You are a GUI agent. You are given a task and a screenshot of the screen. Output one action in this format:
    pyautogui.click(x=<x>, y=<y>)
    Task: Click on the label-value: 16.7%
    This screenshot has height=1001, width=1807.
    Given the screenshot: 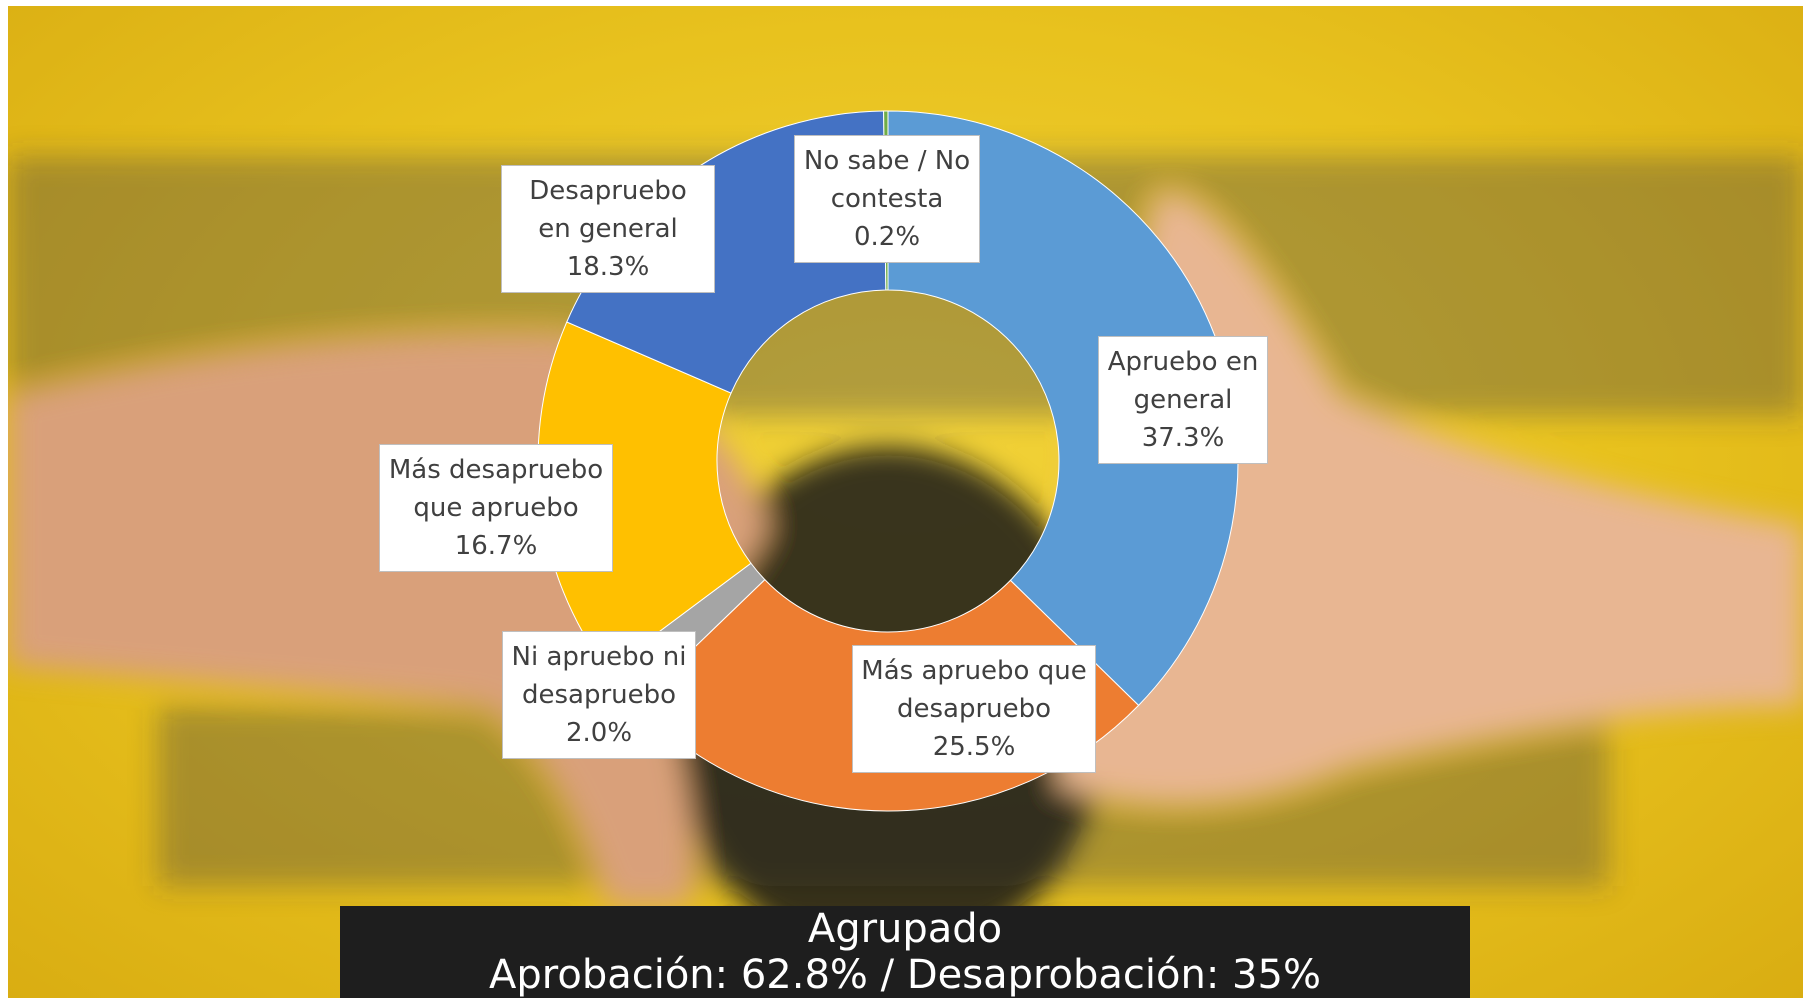 What is the action you would take?
    pyautogui.click(x=496, y=546)
    